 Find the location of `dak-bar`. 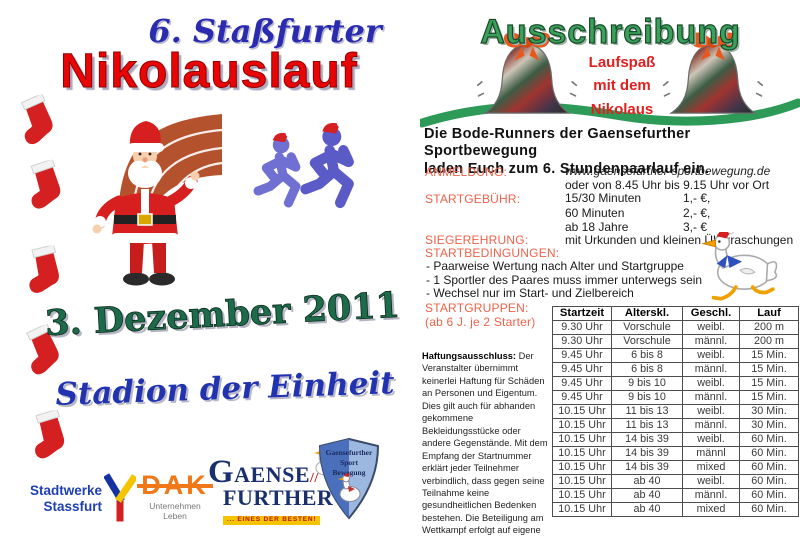

dak-bar is located at coordinates (175, 486).